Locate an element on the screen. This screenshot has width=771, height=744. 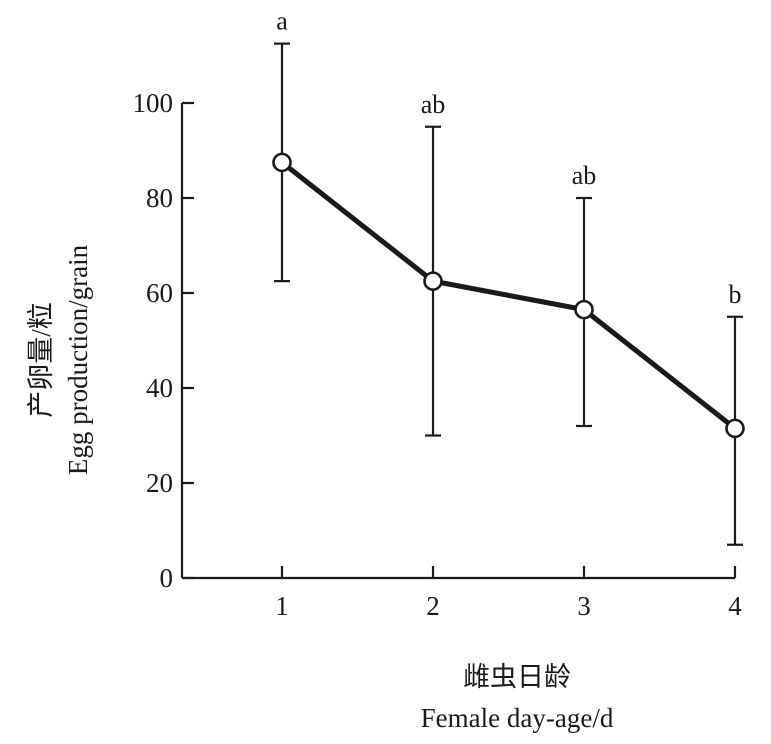
x-ticks: 1 2 3 4 is located at coordinates (508, 593).